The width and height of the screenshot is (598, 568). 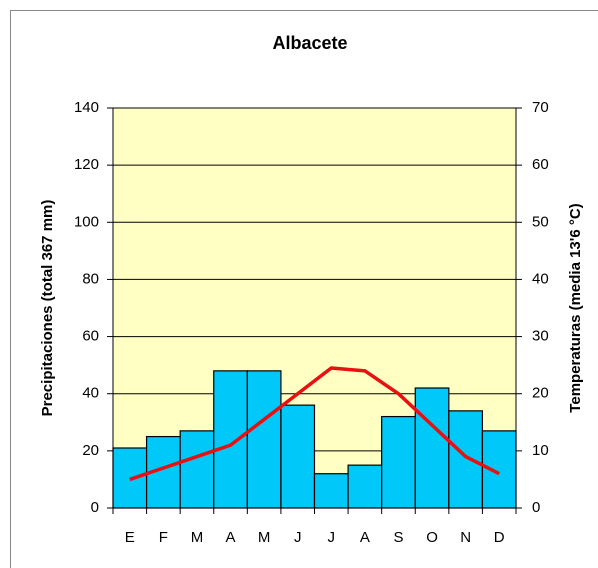 I want to click on y2-tick-label: 0, so click(x=536, y=507).